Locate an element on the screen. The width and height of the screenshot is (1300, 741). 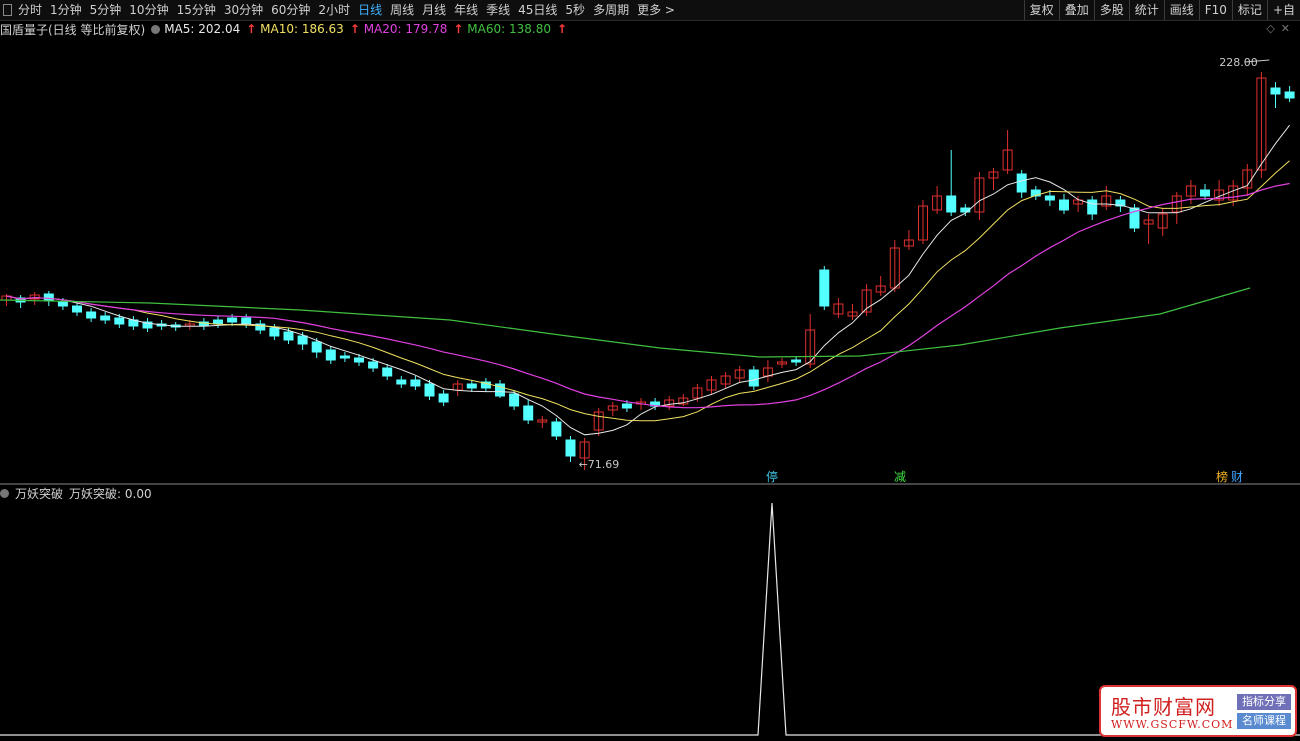
tab-period-4: 15分钟 is located at coordinates (196, 10).